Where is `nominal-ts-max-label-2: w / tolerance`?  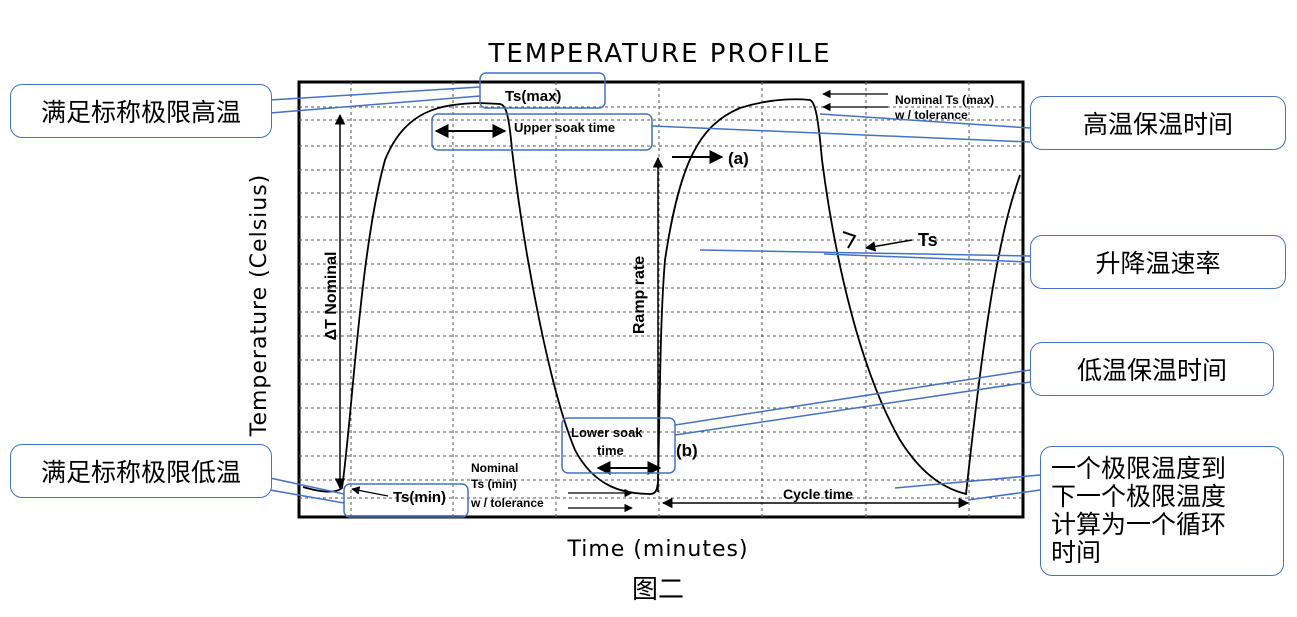 nominal-ts-max-label-2: w / tolerance is located at coordinates (931, 115).